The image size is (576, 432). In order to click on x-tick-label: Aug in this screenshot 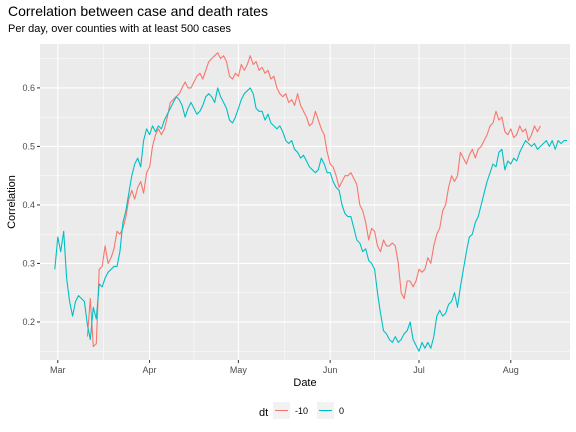, I will do `click(511, 370)`.